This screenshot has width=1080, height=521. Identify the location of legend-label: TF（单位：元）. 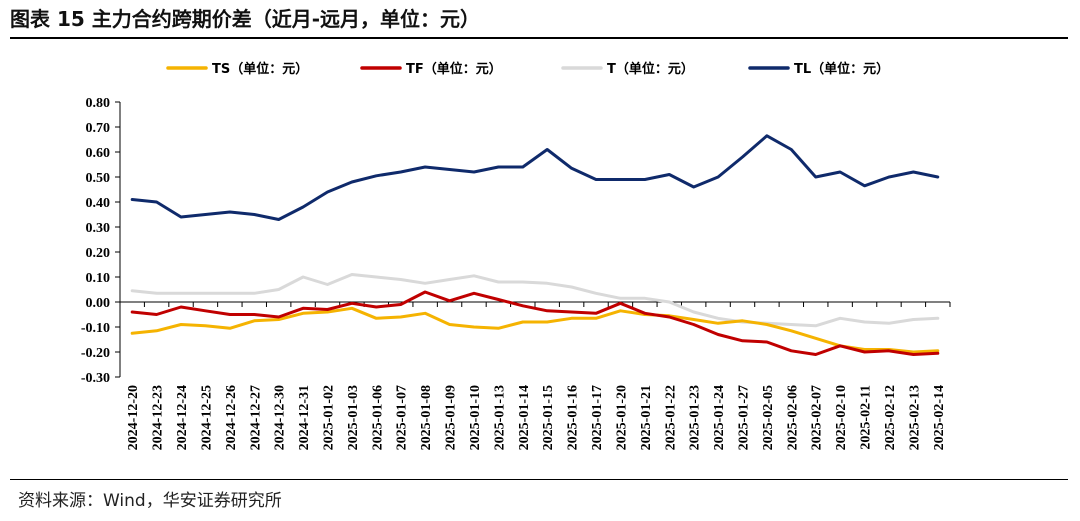
(454, 69).